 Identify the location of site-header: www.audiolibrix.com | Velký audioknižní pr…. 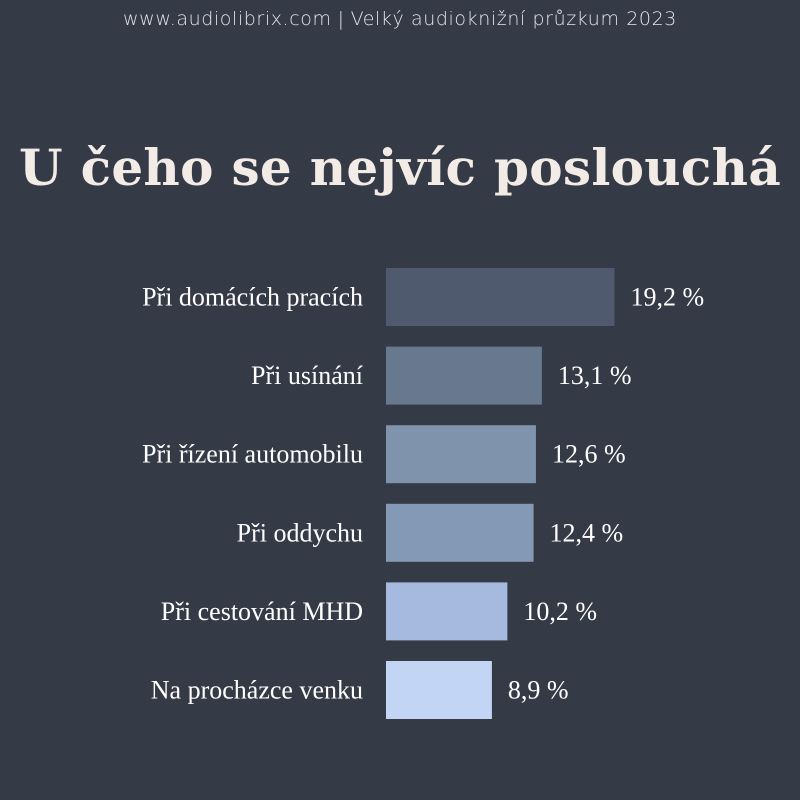
(400, 19).